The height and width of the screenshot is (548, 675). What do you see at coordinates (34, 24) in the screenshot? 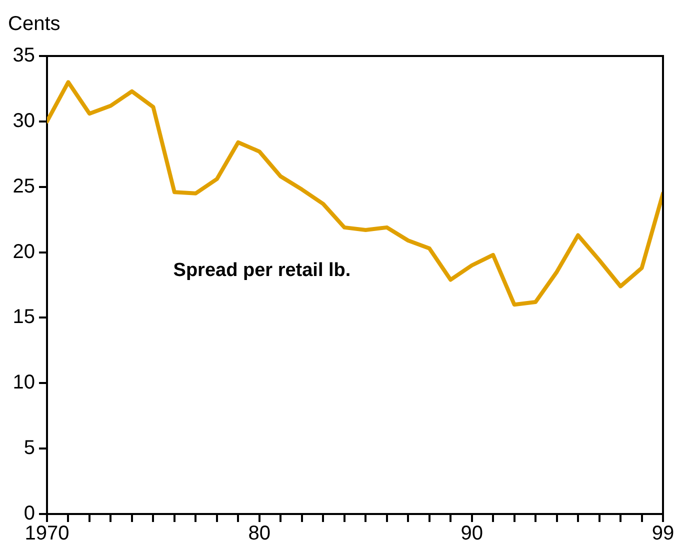
I see `y-axis-title: Cents` at bounding box center [34, 24].